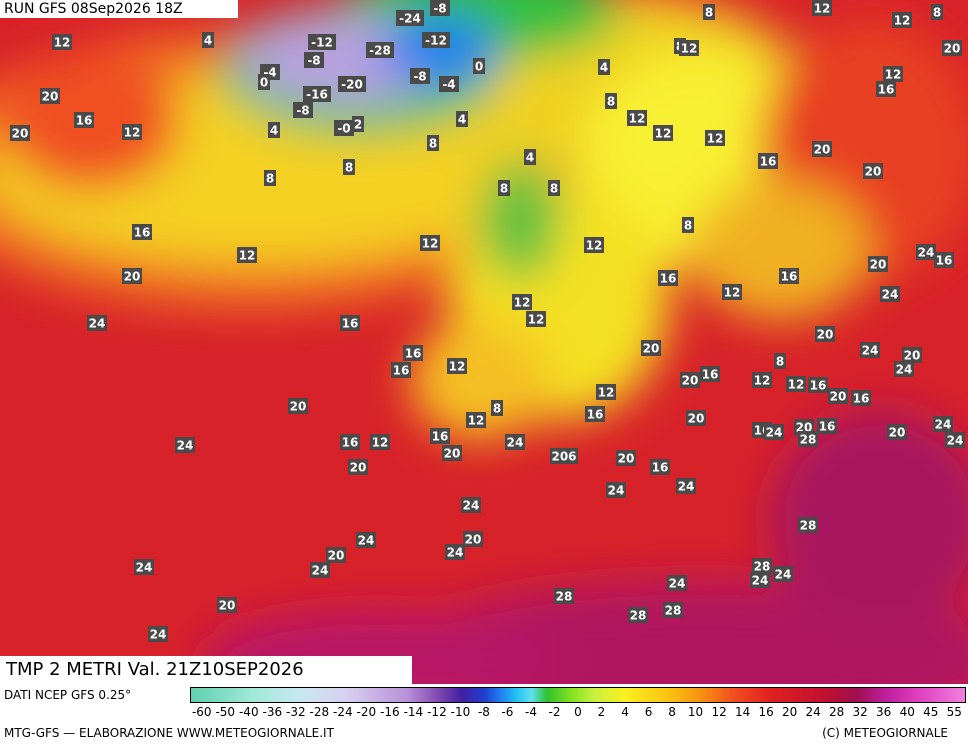 The height and width of the screenshot is (745, 968). I want to click on tick-label: -32, so click(296, 712).